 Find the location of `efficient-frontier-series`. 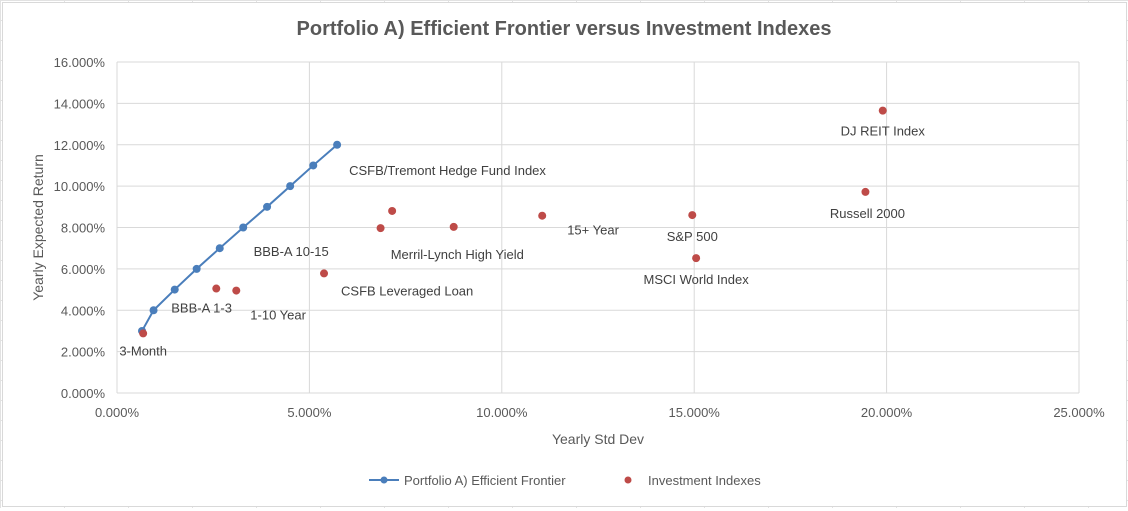

efficient-frontier-series is located at coordinates (240, 237).